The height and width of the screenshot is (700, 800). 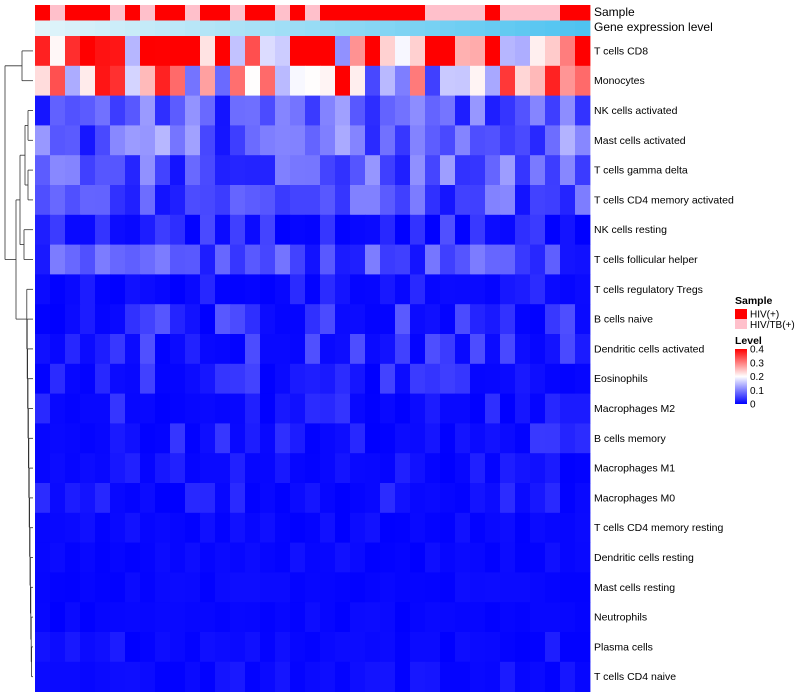 I want to click on legend-level-tick: 0, so click(x=753, y=405).